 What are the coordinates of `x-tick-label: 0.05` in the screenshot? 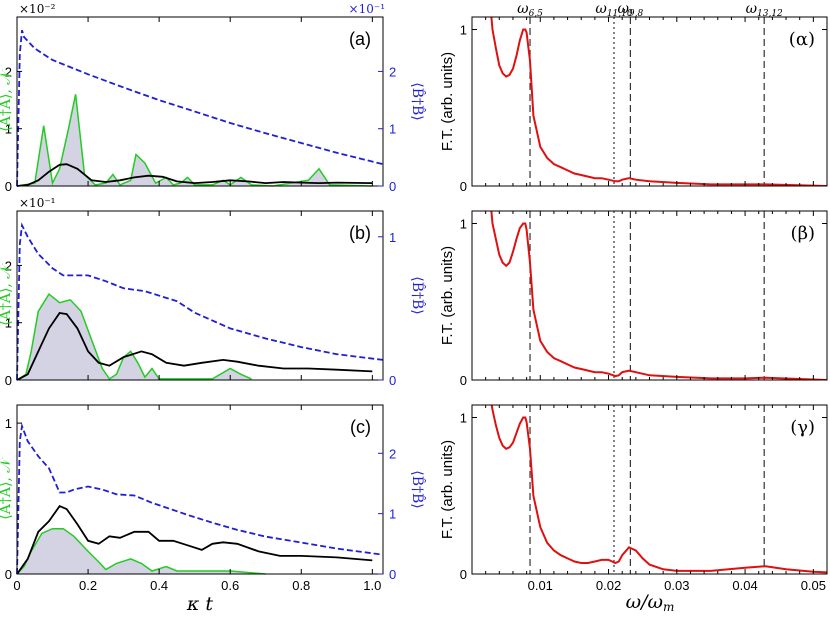 It's located at (813, 585).